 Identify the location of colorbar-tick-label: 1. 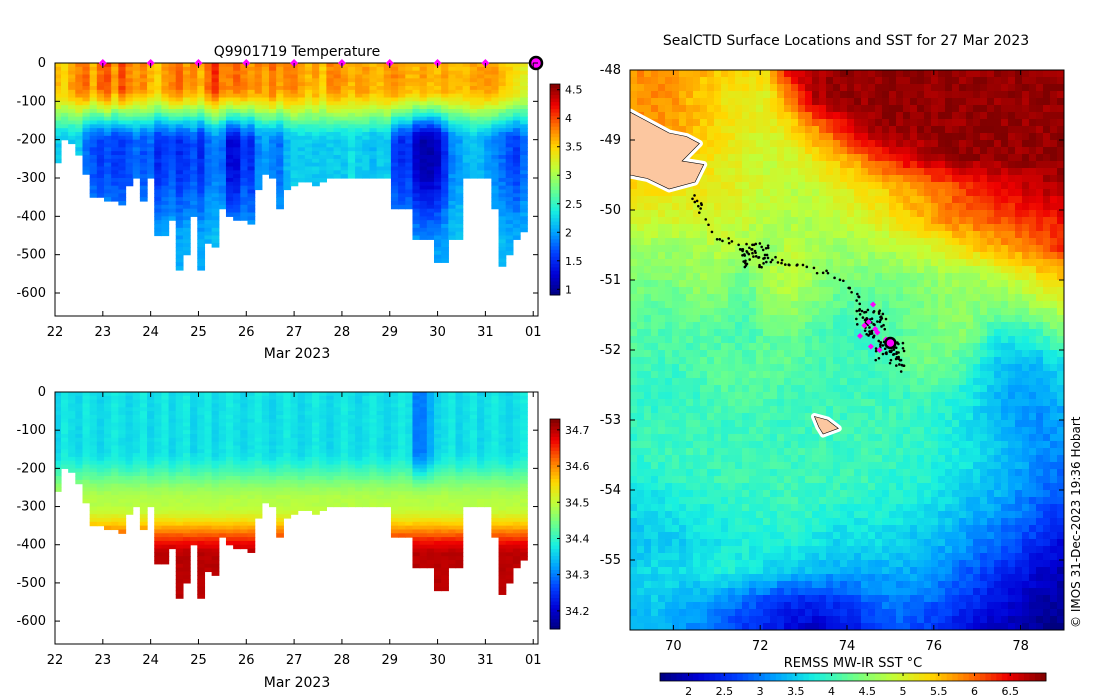
(568, 289).